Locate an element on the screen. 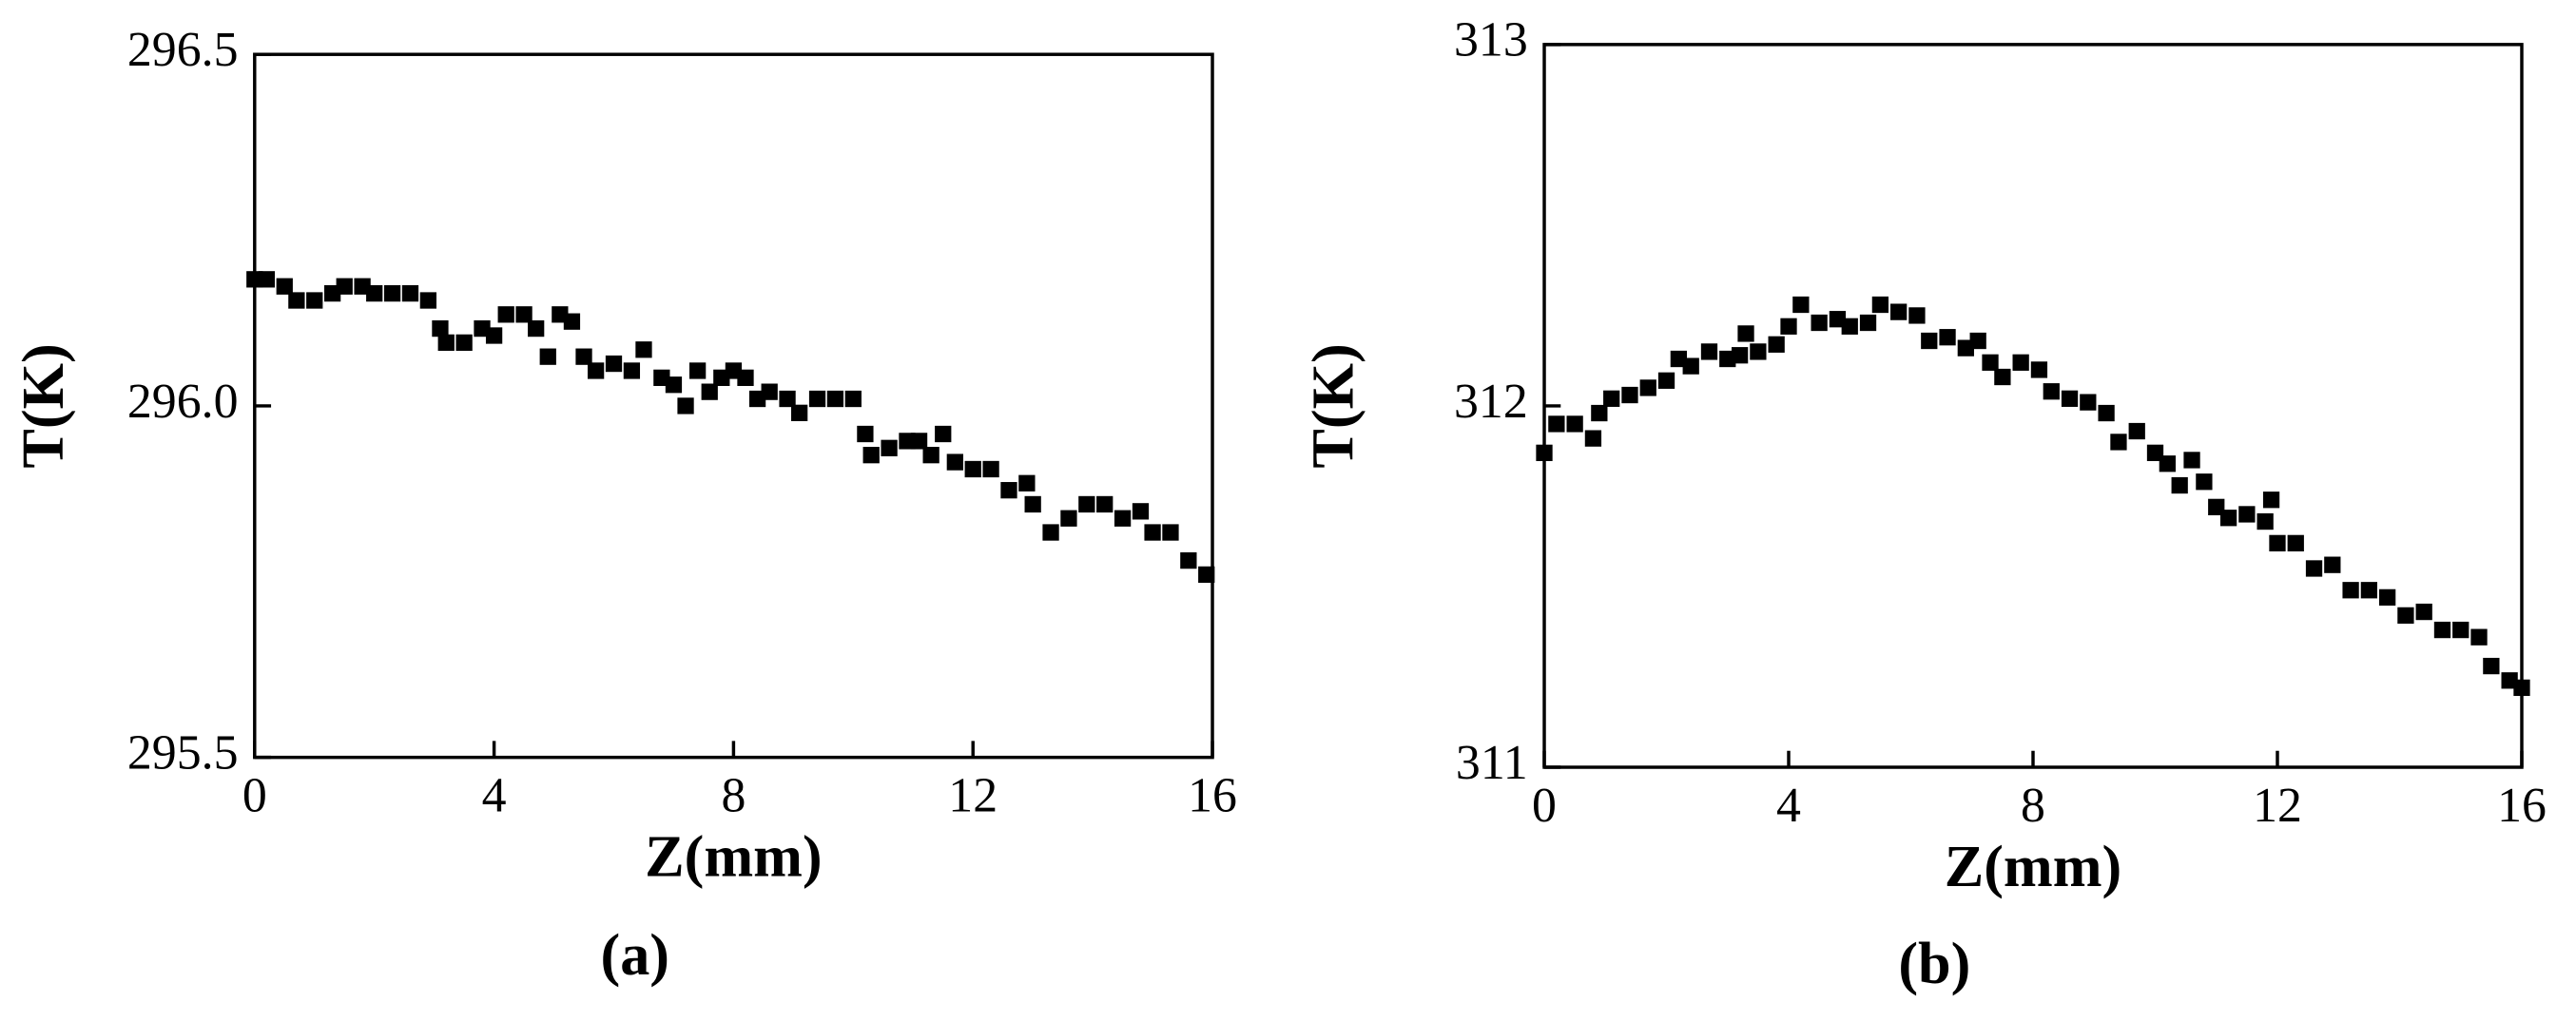 The height and width of the screenshot is (1022, 2576). y-tick-label: 295.5 is located at coordinates (183, 753).